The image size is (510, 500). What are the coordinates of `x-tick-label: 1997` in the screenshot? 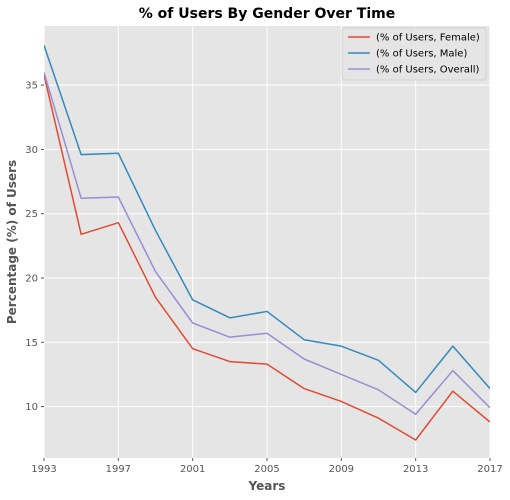 It's located at (118, 469).